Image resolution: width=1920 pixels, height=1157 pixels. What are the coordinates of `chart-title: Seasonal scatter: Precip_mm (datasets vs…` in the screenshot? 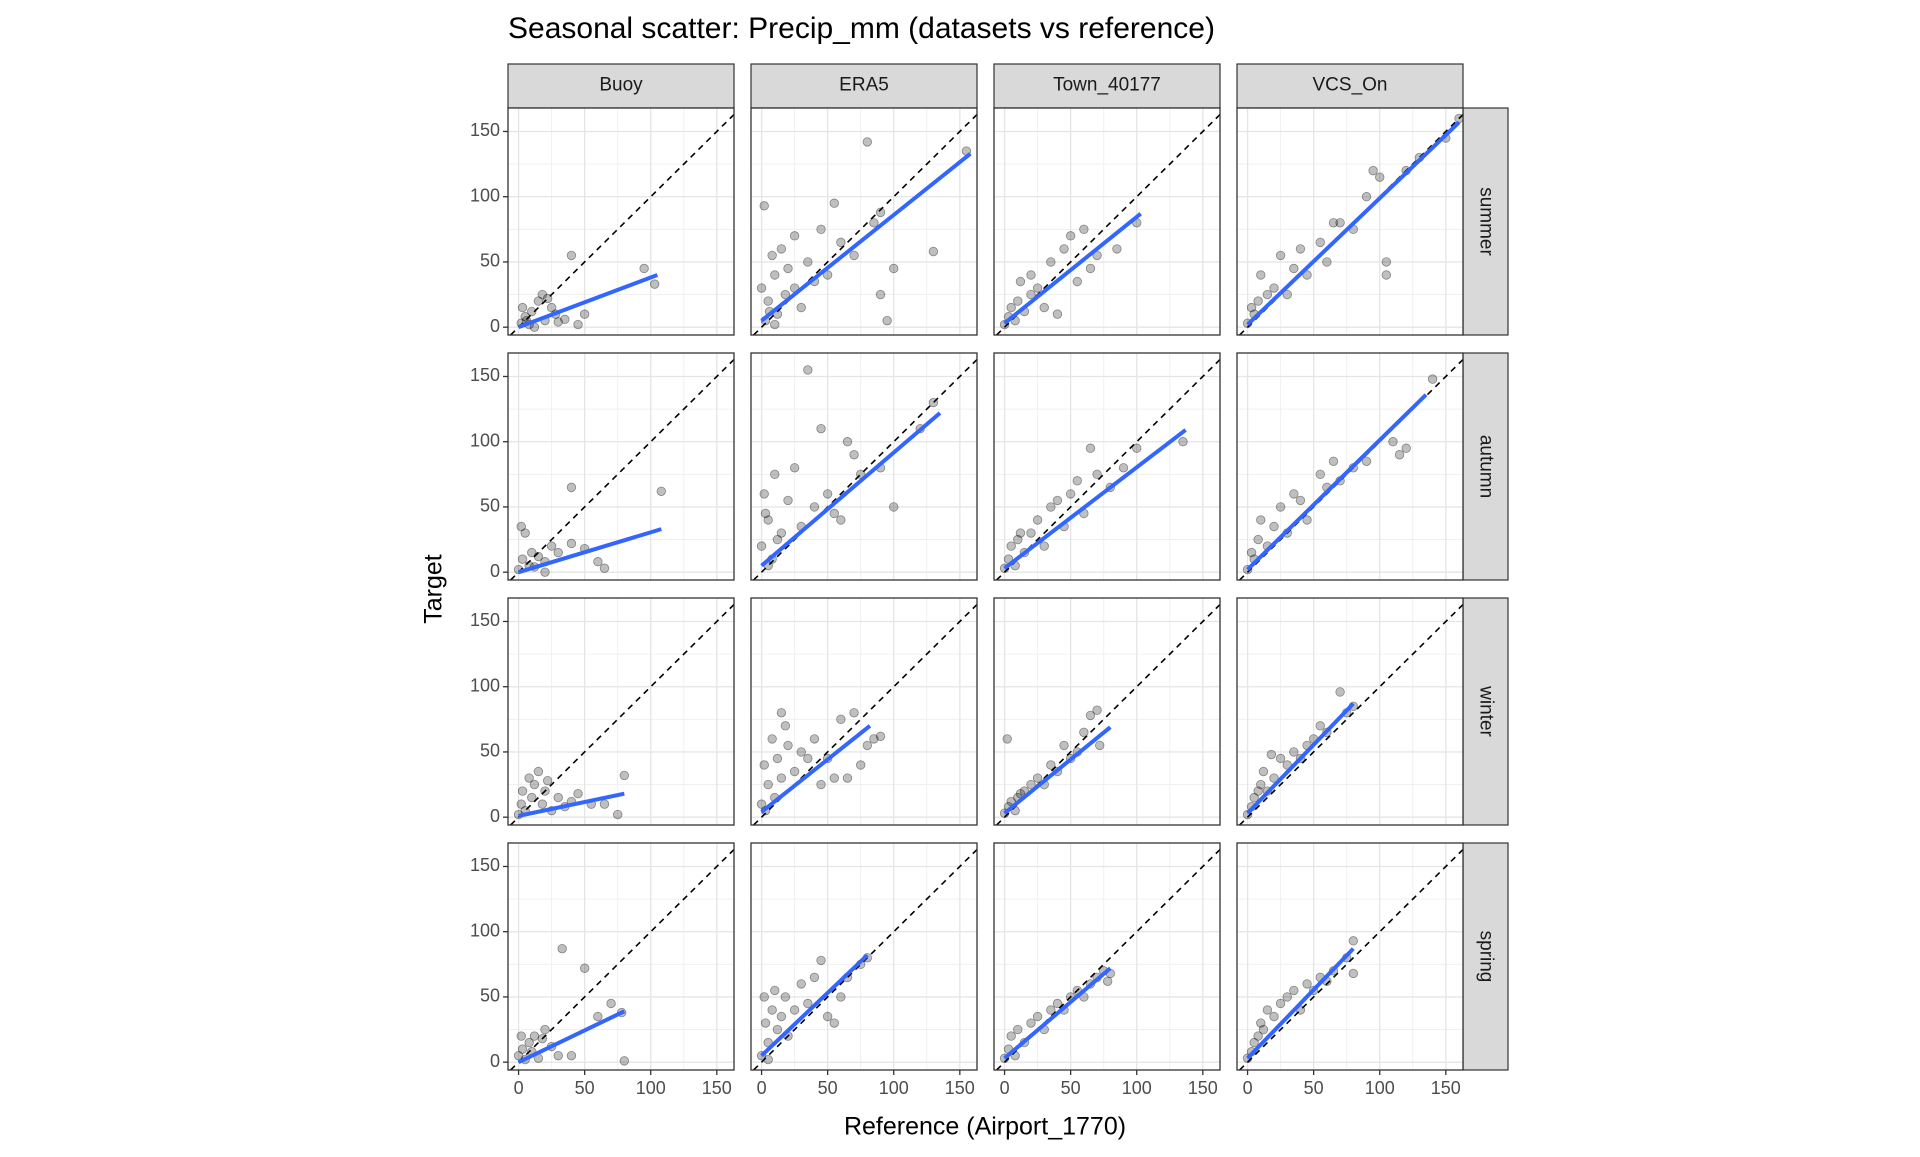 It's located at (861, 28).